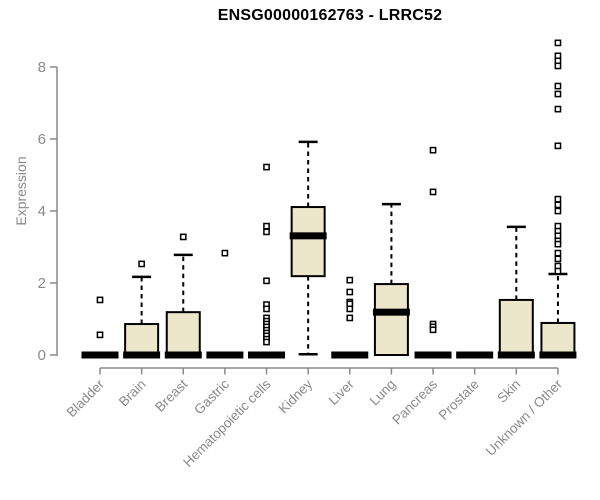  What do you see at coordinates (211, 396) in the screenshot?
I see `category-label: Gastric` at bounding box center [211, 396].